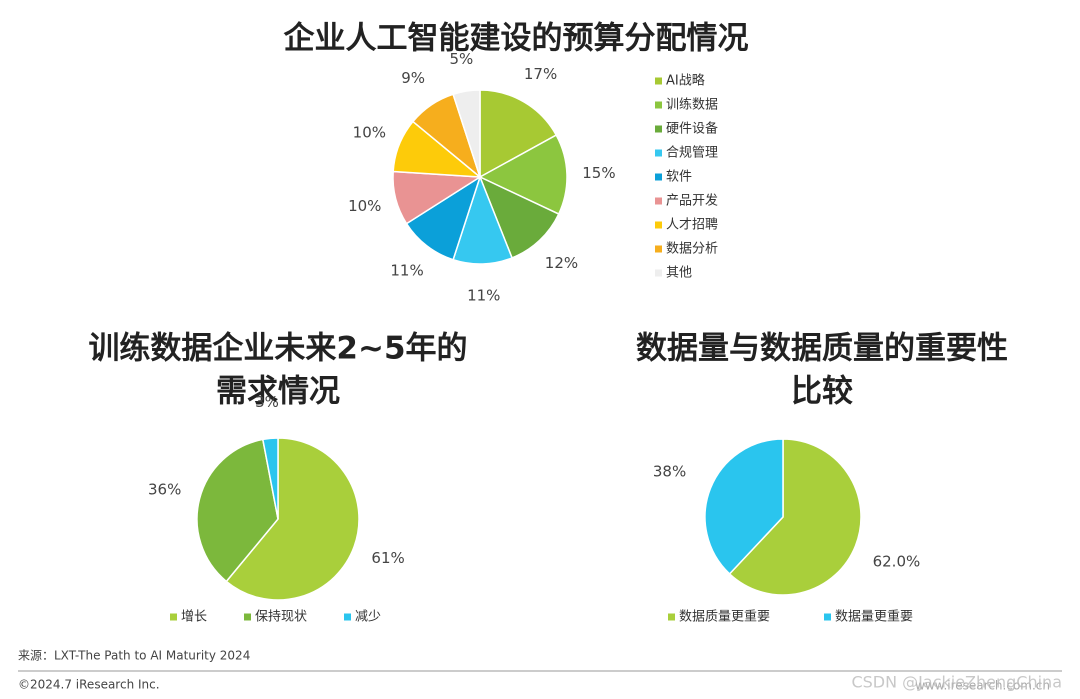 This screenshot has width=1080, height=699. I want to click on legend-label: 数据量更重要, so click(874, 617).